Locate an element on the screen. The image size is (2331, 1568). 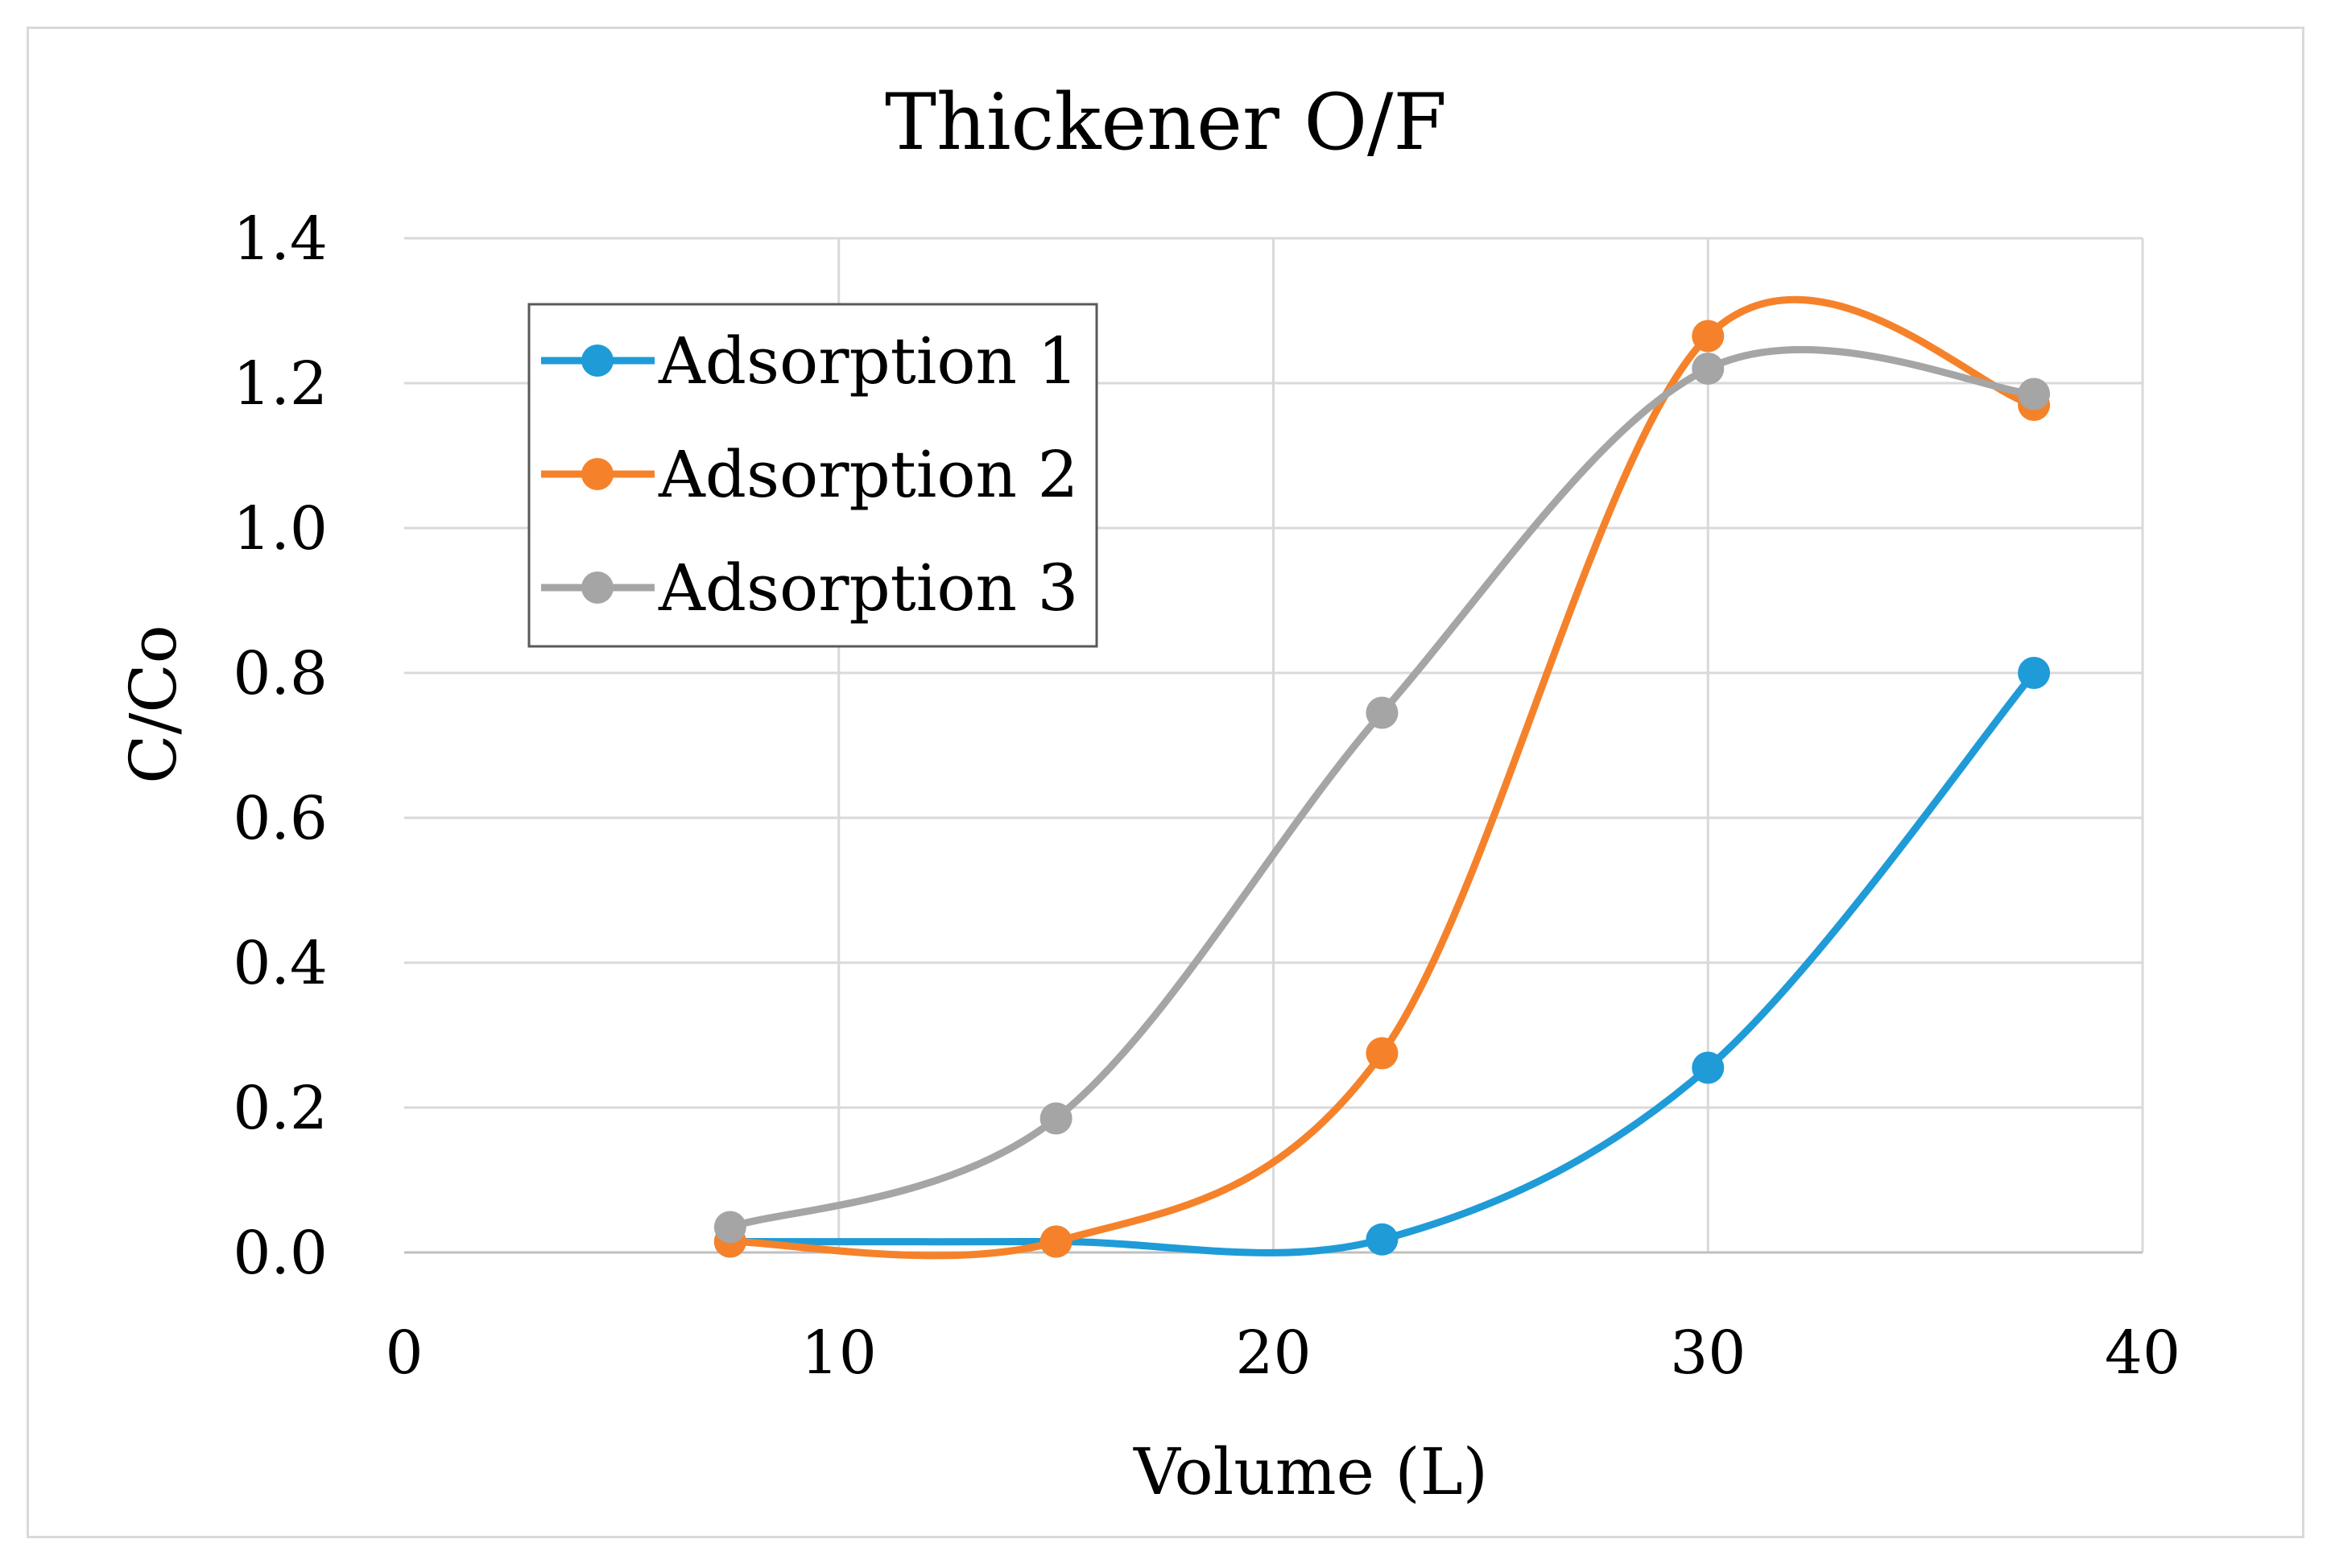
y-tick-label: 1.0 is located at coordinates (280, 528).